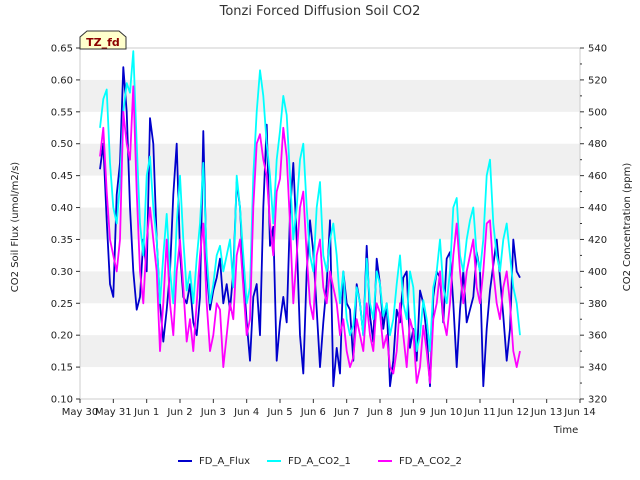 Image resolution: width=640 pixels, height=480 pixels. Describe the element at coordinates (413, 412) in the screenshot. I see `x-tick-label: Jun 9` at that location.